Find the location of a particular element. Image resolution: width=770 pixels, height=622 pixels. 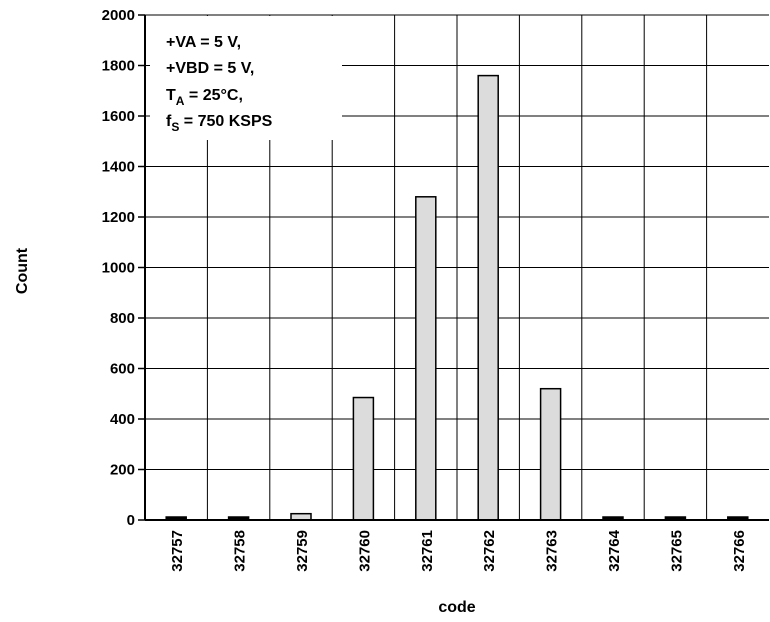

y-tick-label: 0 is located at coordinates (131, 520).